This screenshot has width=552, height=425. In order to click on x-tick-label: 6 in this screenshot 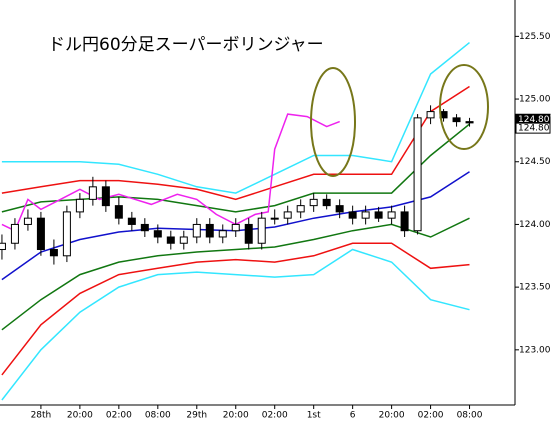, I will do `click(353, 416)`.